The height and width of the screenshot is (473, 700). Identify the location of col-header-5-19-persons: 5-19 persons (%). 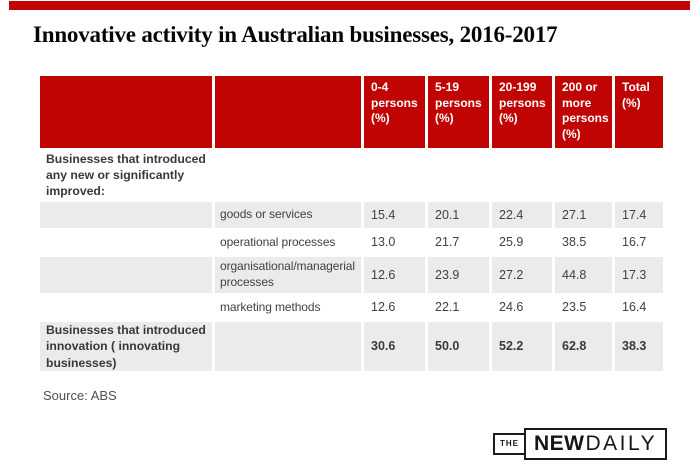
(458, 112).